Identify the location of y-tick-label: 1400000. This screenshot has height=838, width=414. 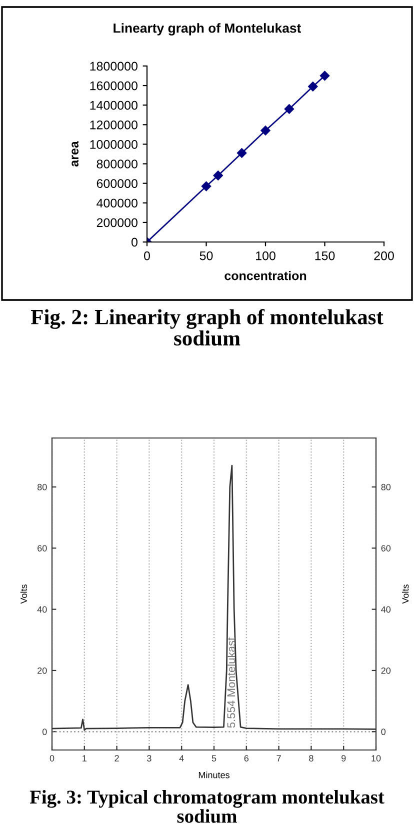
(114, 105).